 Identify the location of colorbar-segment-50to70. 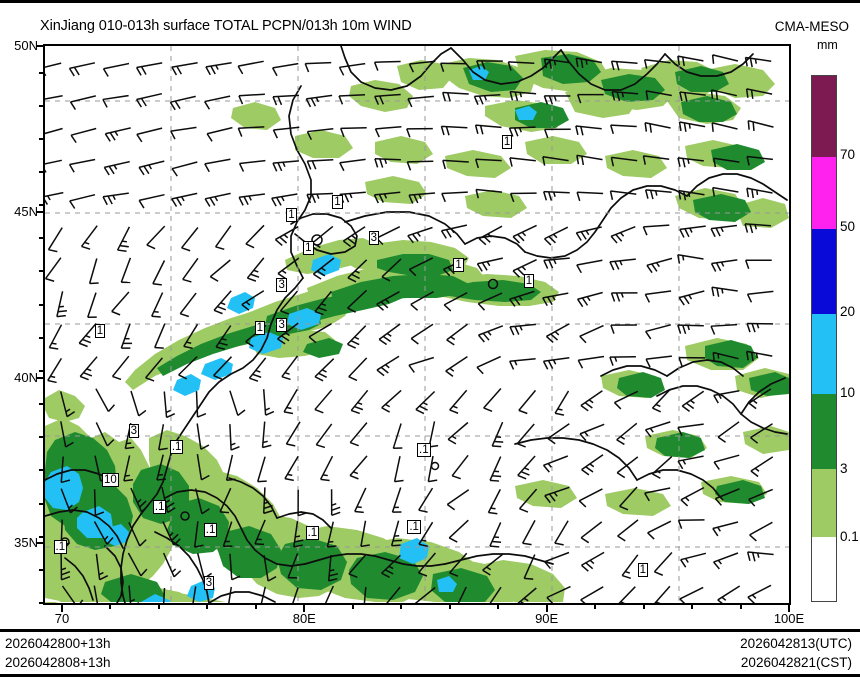
(824, 193).